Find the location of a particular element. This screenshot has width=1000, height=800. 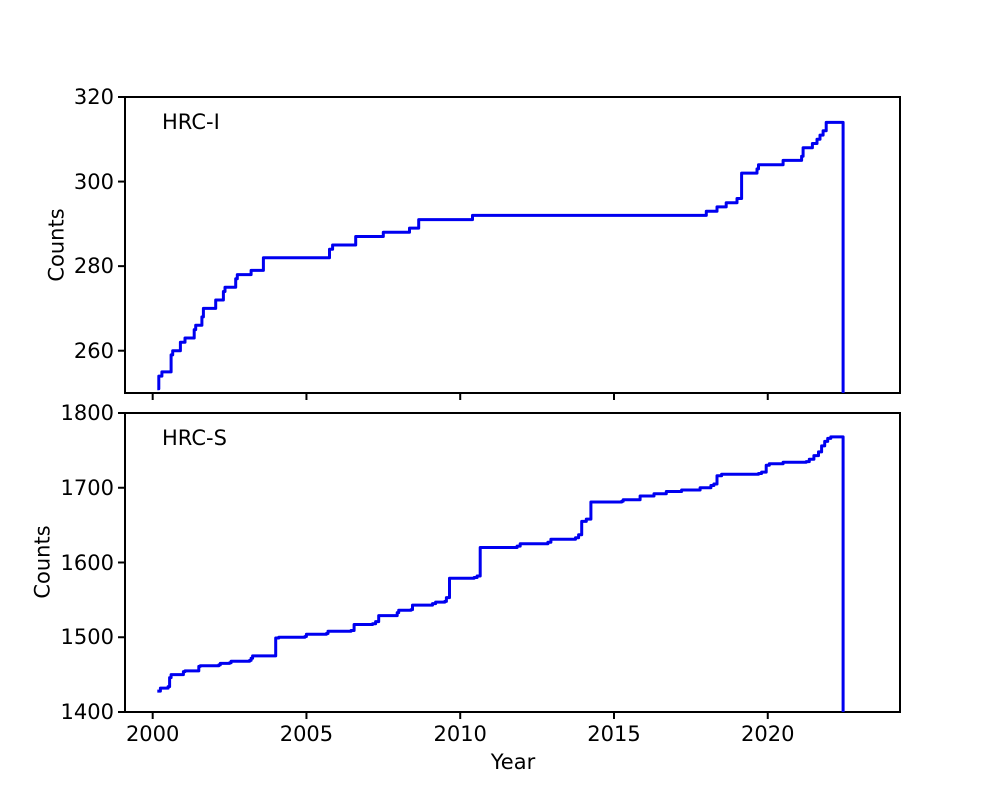

y-tick-label: 1700 is located at coordinates (87, 487).